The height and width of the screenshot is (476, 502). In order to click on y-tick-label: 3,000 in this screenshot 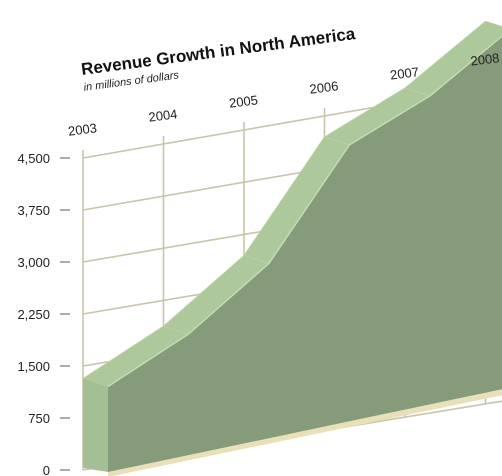, I will do `click(33, 262)`.